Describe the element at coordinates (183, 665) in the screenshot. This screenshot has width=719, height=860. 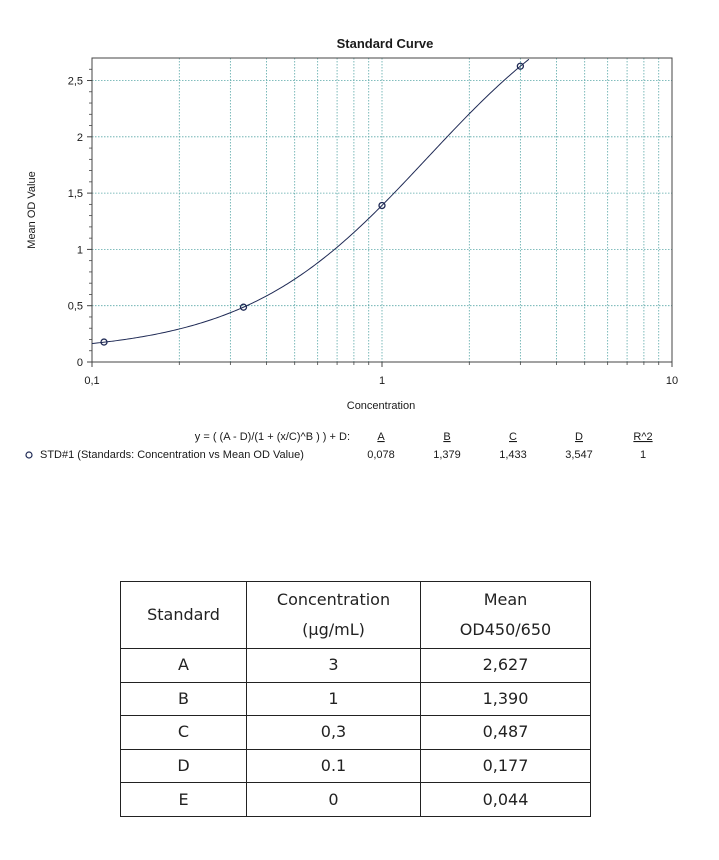
I see `cell-standard: A` at that location.